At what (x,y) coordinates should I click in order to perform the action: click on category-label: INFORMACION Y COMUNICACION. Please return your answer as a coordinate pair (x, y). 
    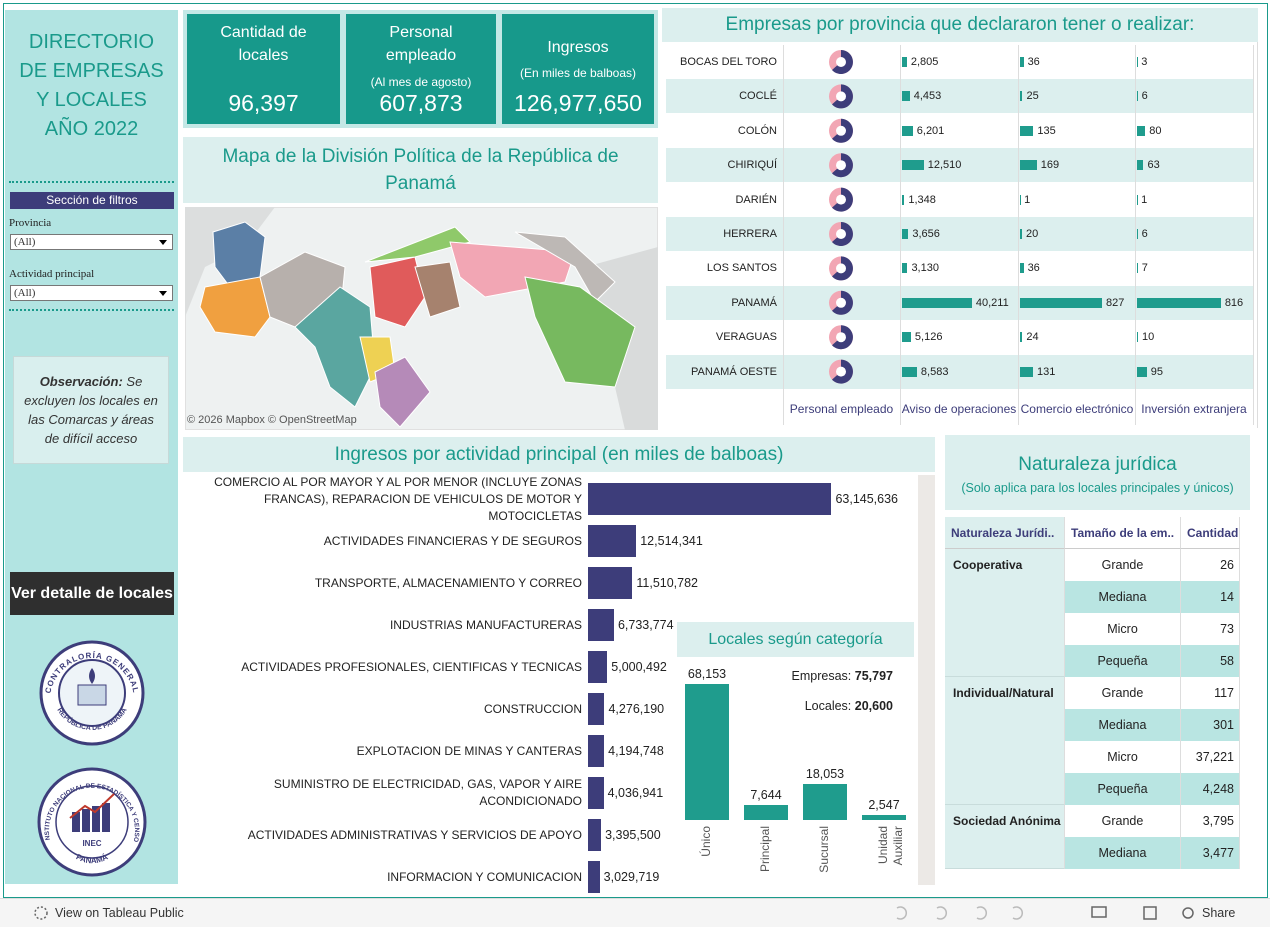
    Looking at the image, I should click on (484, 876).